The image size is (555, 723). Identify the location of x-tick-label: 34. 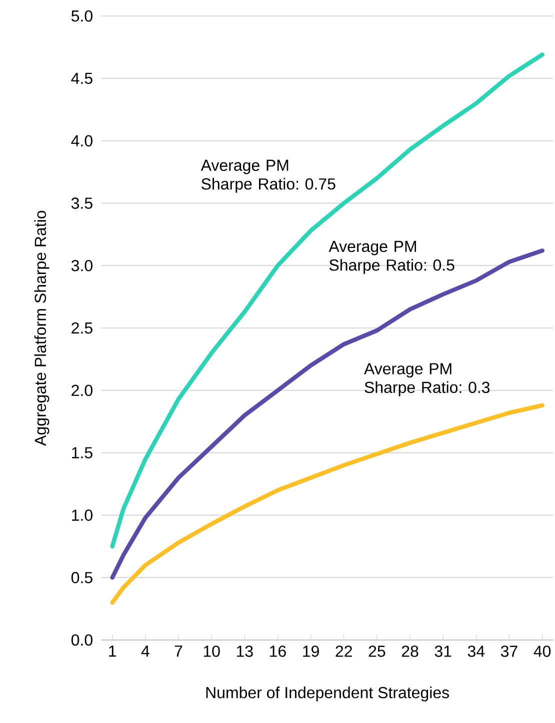
(476, 651).